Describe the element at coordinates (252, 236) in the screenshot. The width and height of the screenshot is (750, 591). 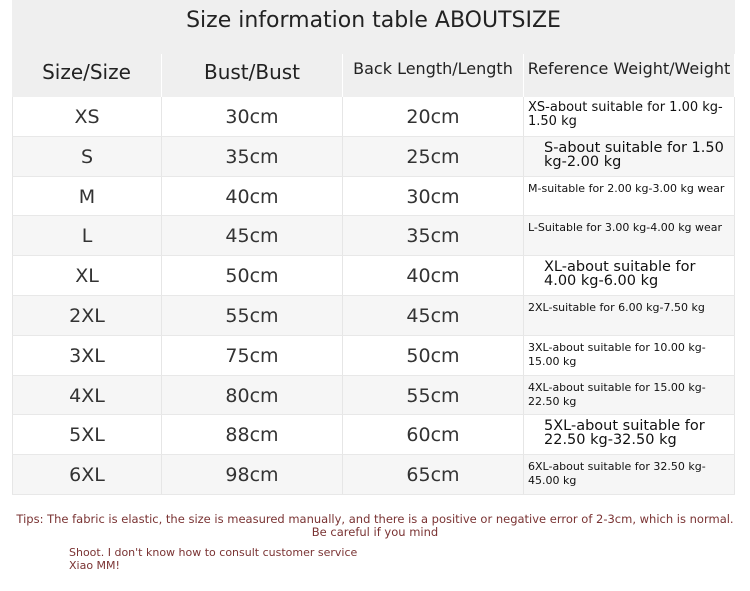
I see `bust-cell: 45cm` at that location.